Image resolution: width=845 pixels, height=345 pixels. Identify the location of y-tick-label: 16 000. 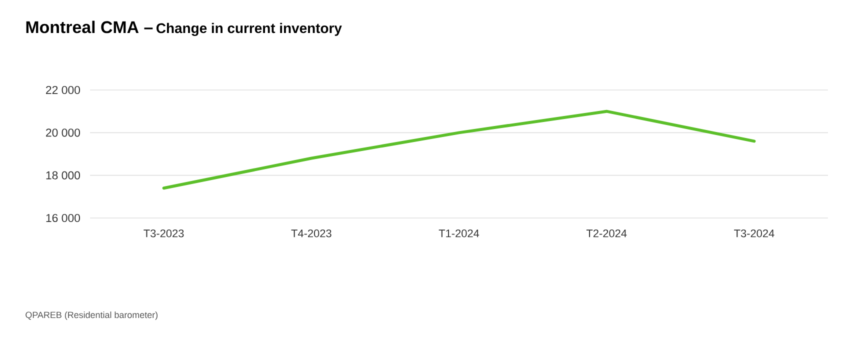
(63, 218).